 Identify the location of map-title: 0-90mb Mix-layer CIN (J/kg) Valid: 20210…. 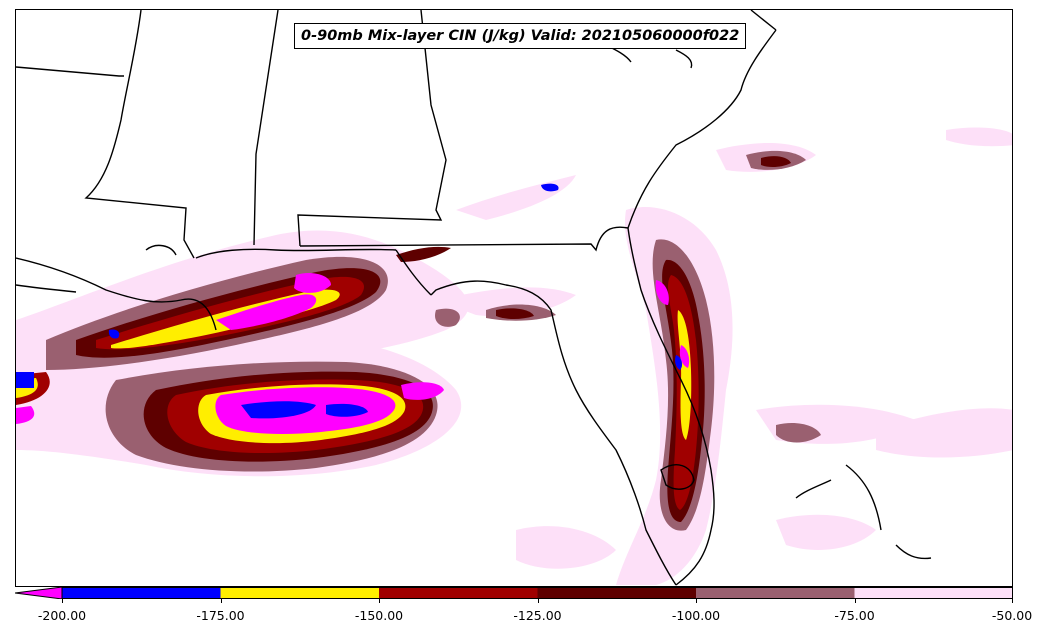
(520, 36).